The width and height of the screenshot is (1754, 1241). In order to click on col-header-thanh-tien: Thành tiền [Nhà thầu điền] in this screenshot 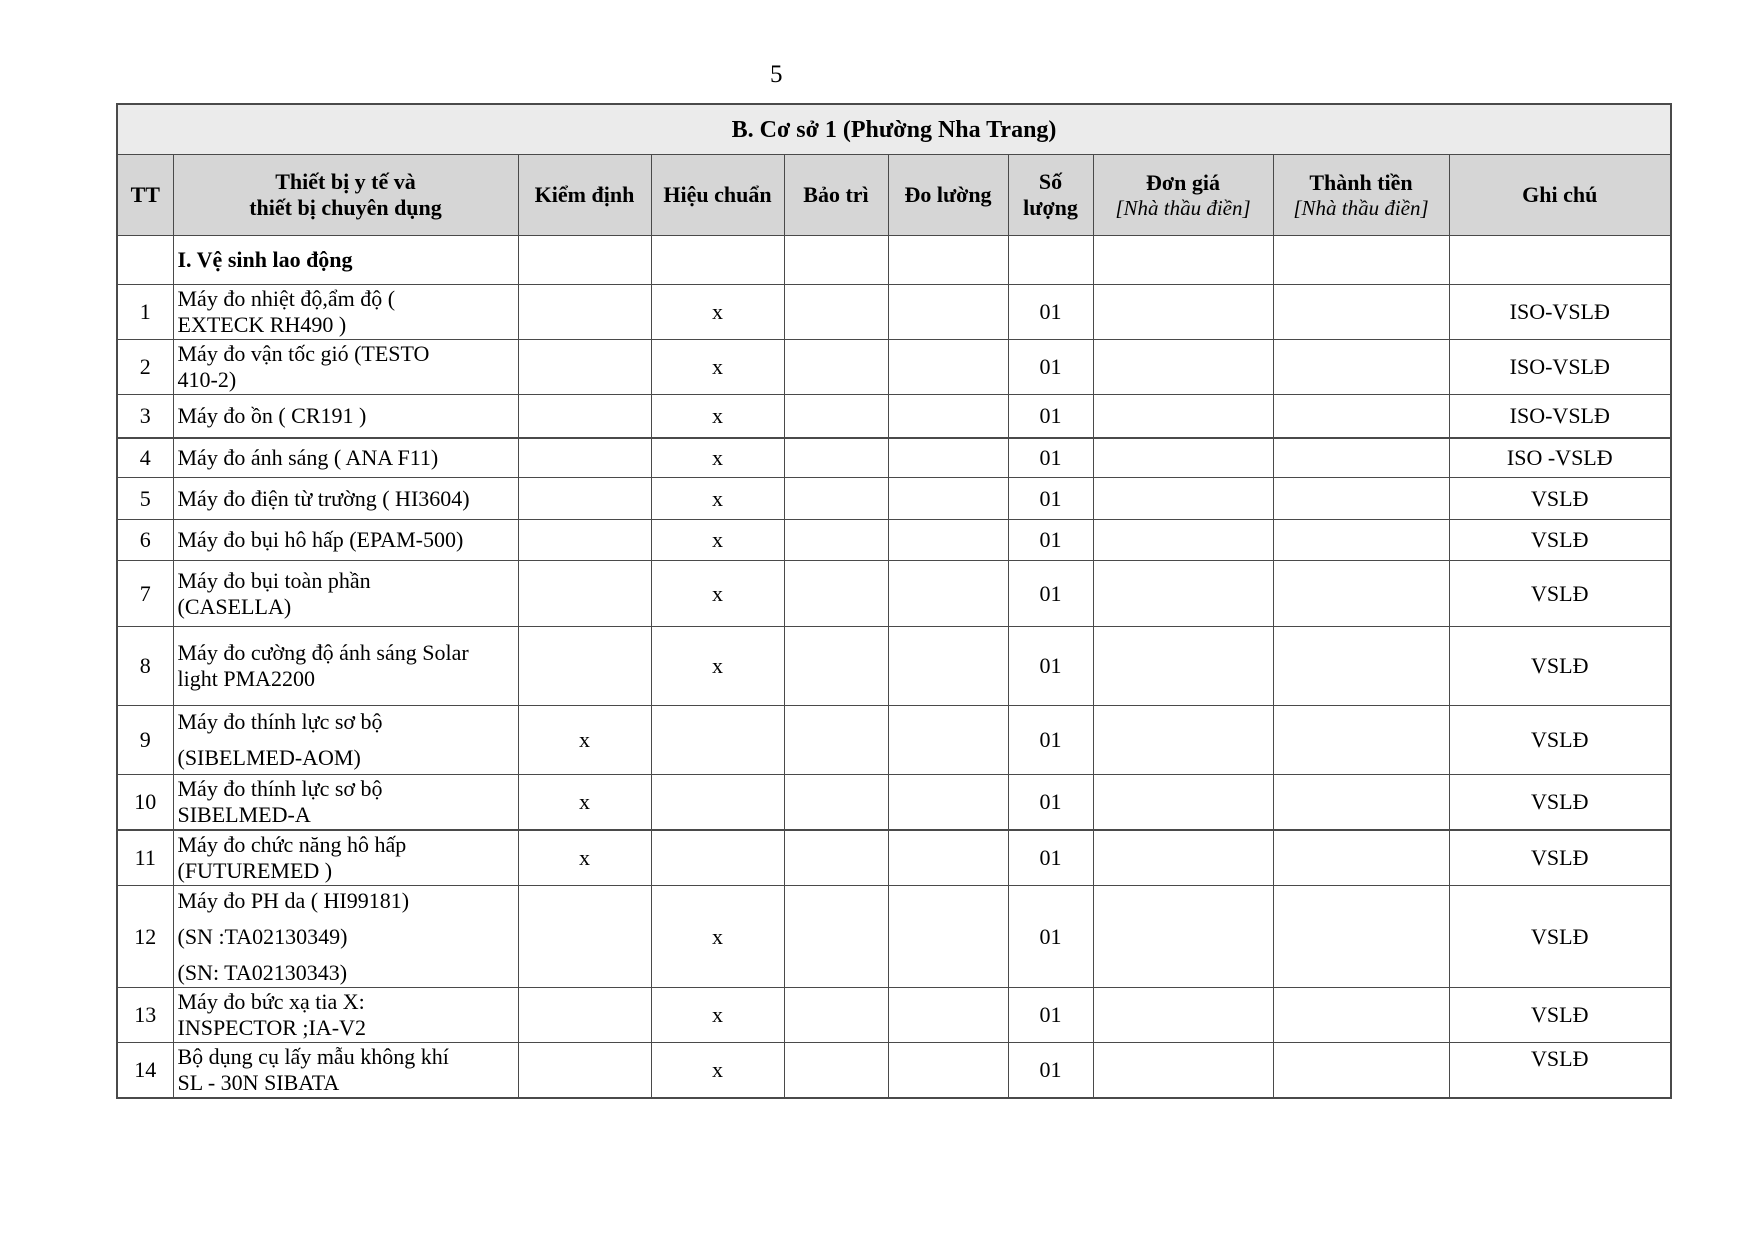, I will do `click(1361, 195)`.